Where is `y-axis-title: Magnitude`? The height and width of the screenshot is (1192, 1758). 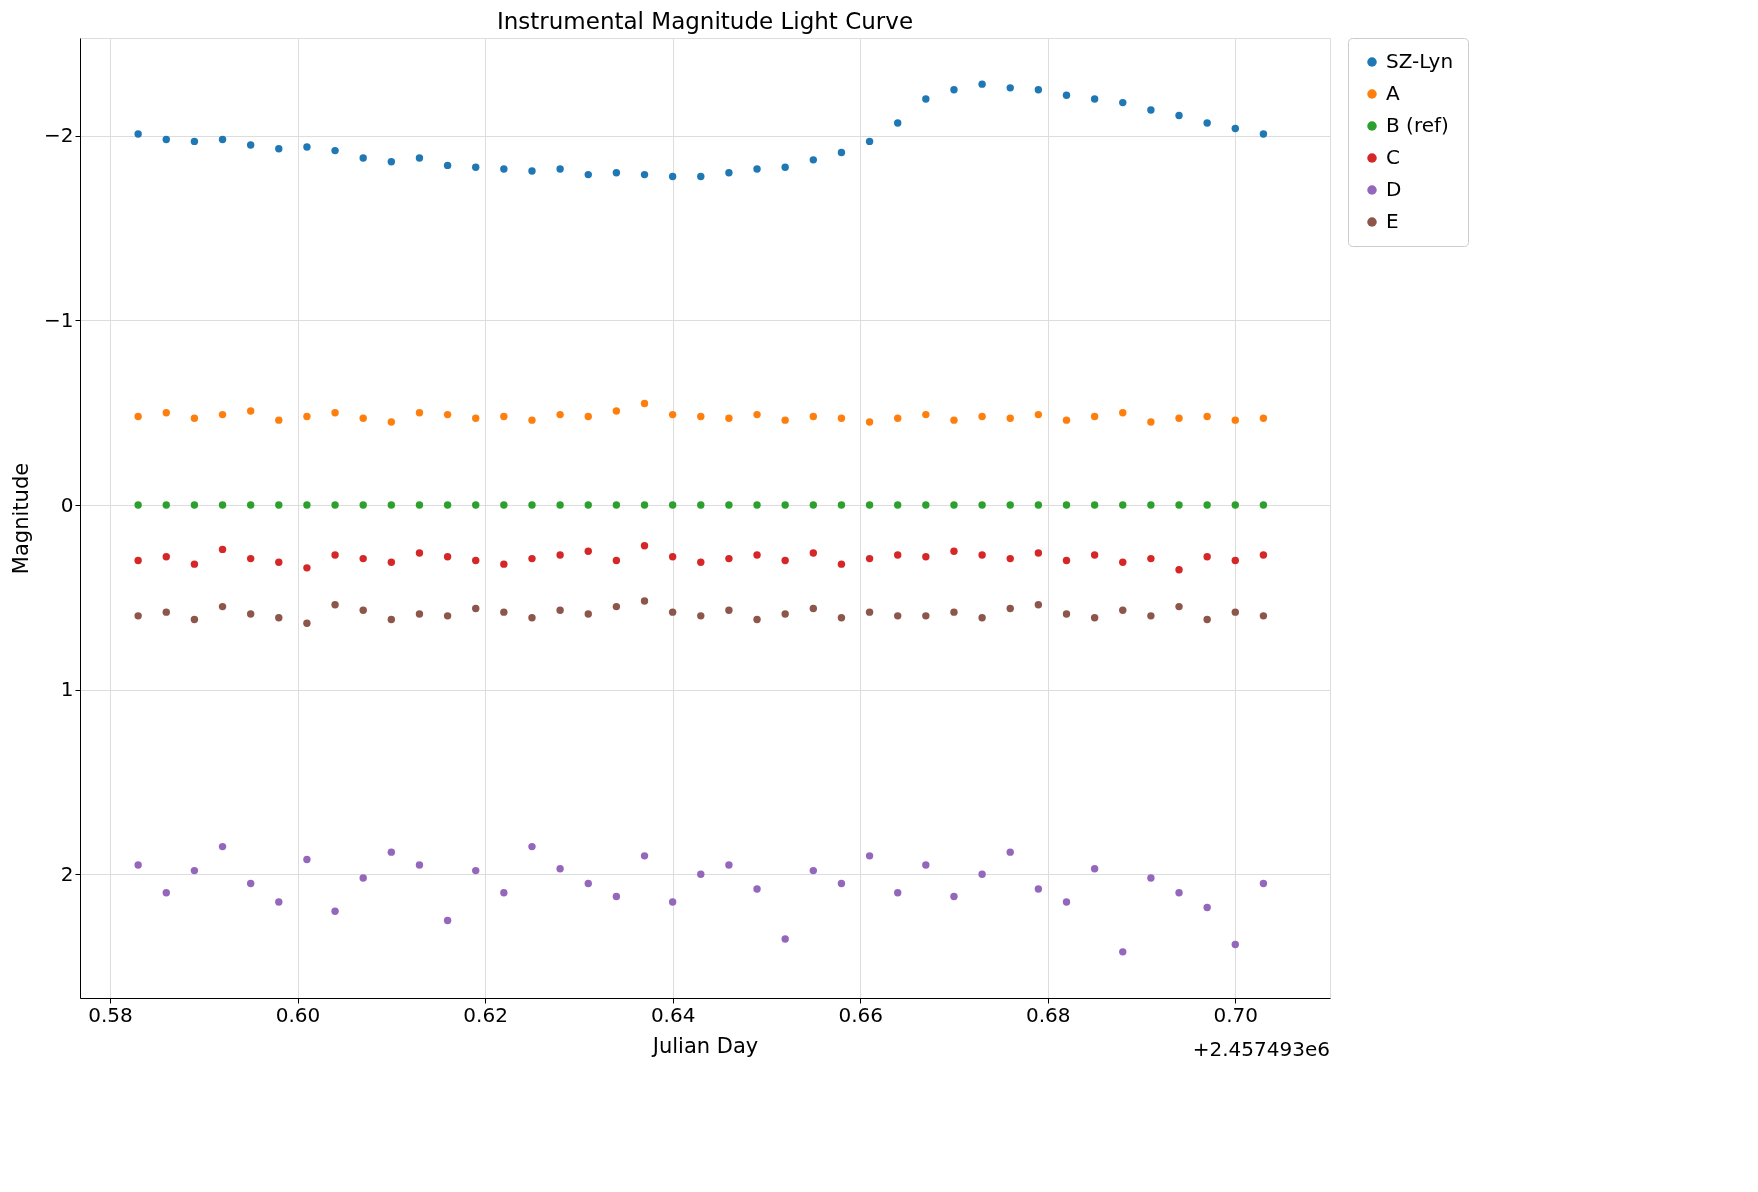
y-axis-title: Magnitude is located at coordinates (21, 518).